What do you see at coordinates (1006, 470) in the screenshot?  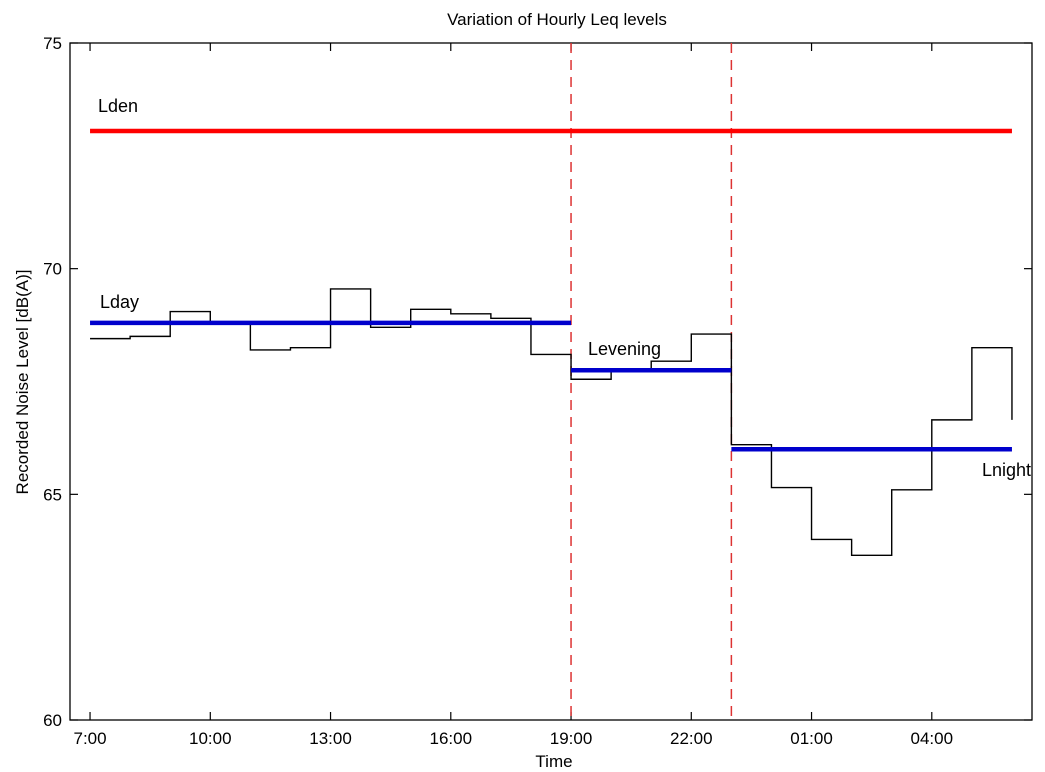 I see `lnight-label: Lnight` at bounding box center [1006, 470].